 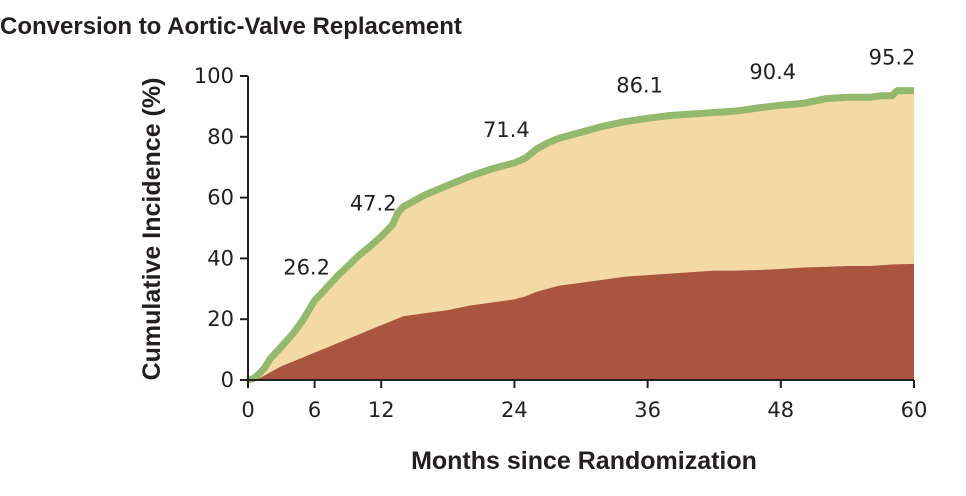 I want to click on y-tick-label: 80, so click(x=220, y=137).